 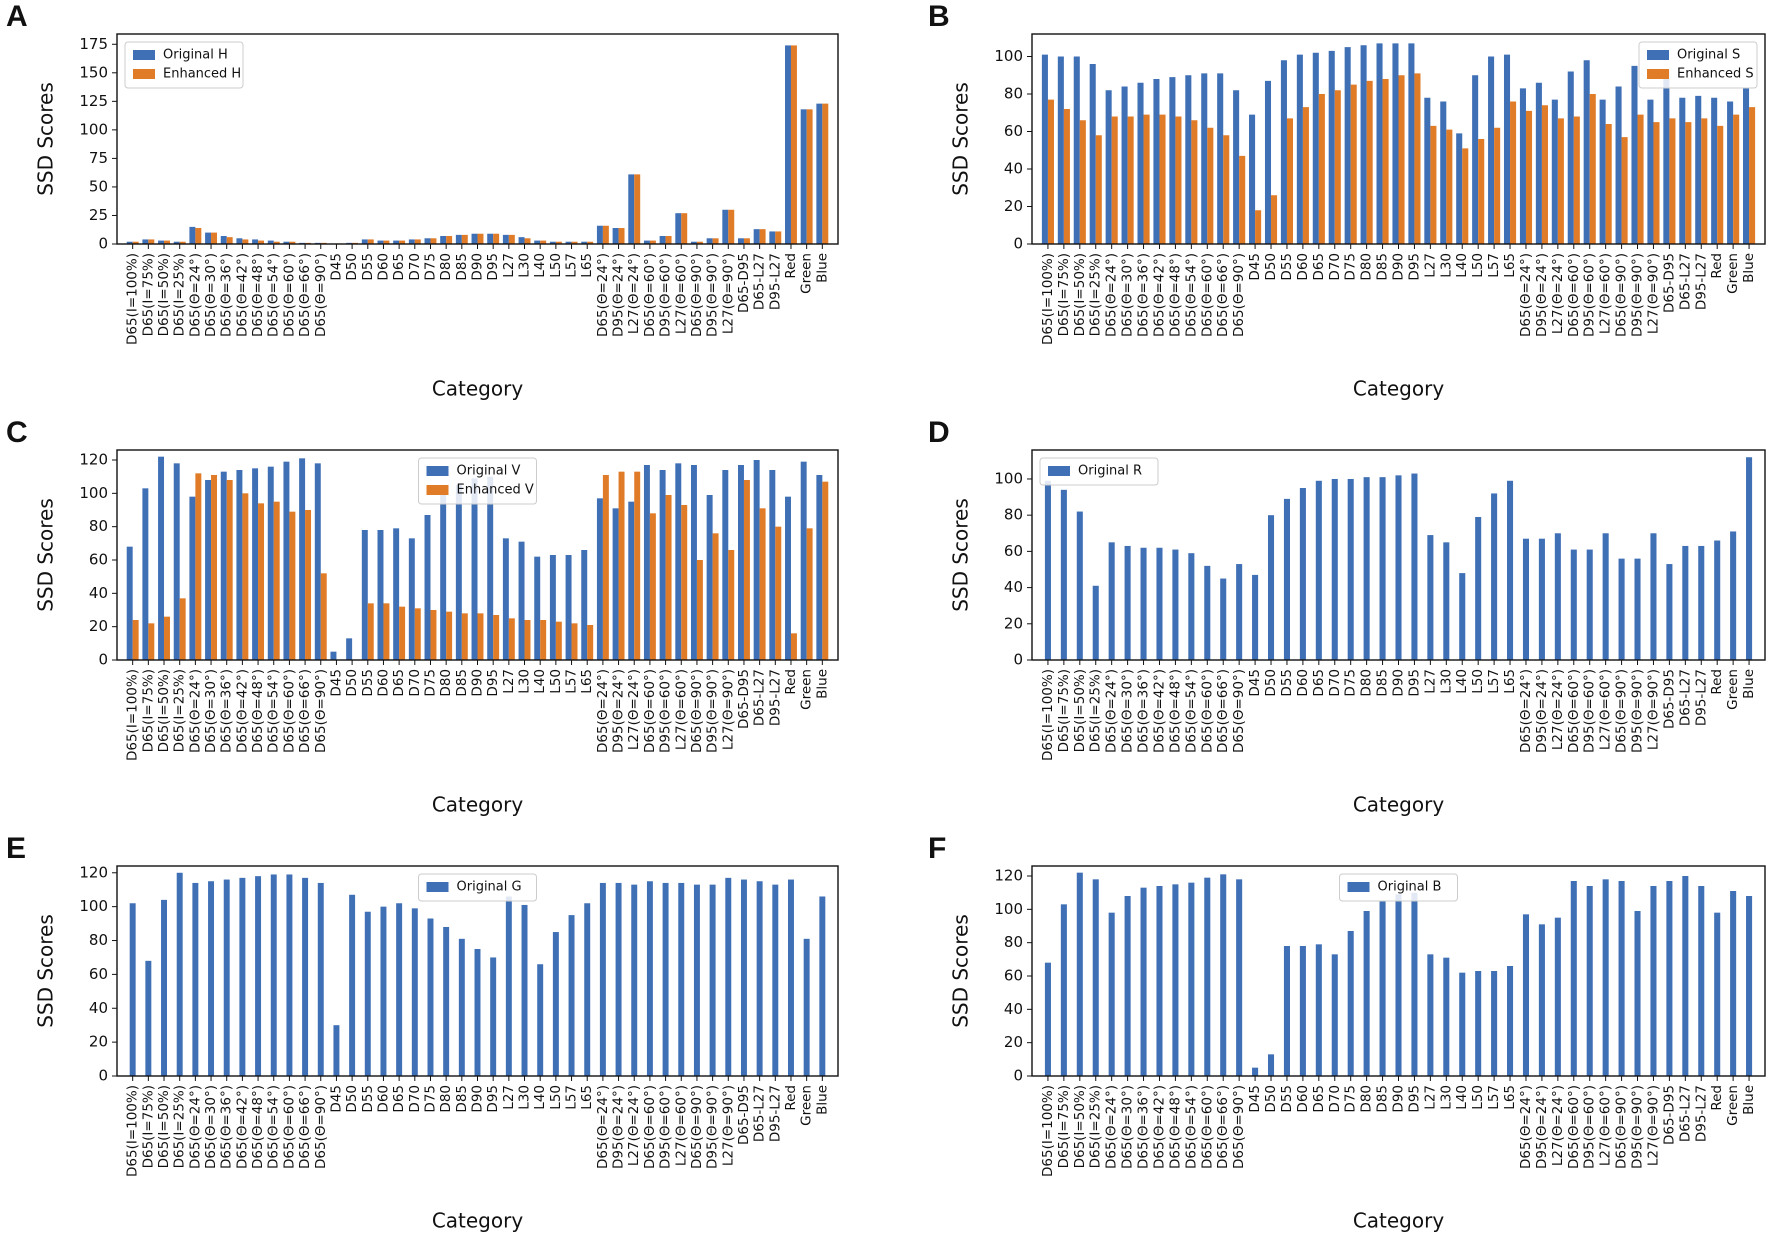 I want to click on x-tick-label: D65-L27, so click(x=1685, y=281).